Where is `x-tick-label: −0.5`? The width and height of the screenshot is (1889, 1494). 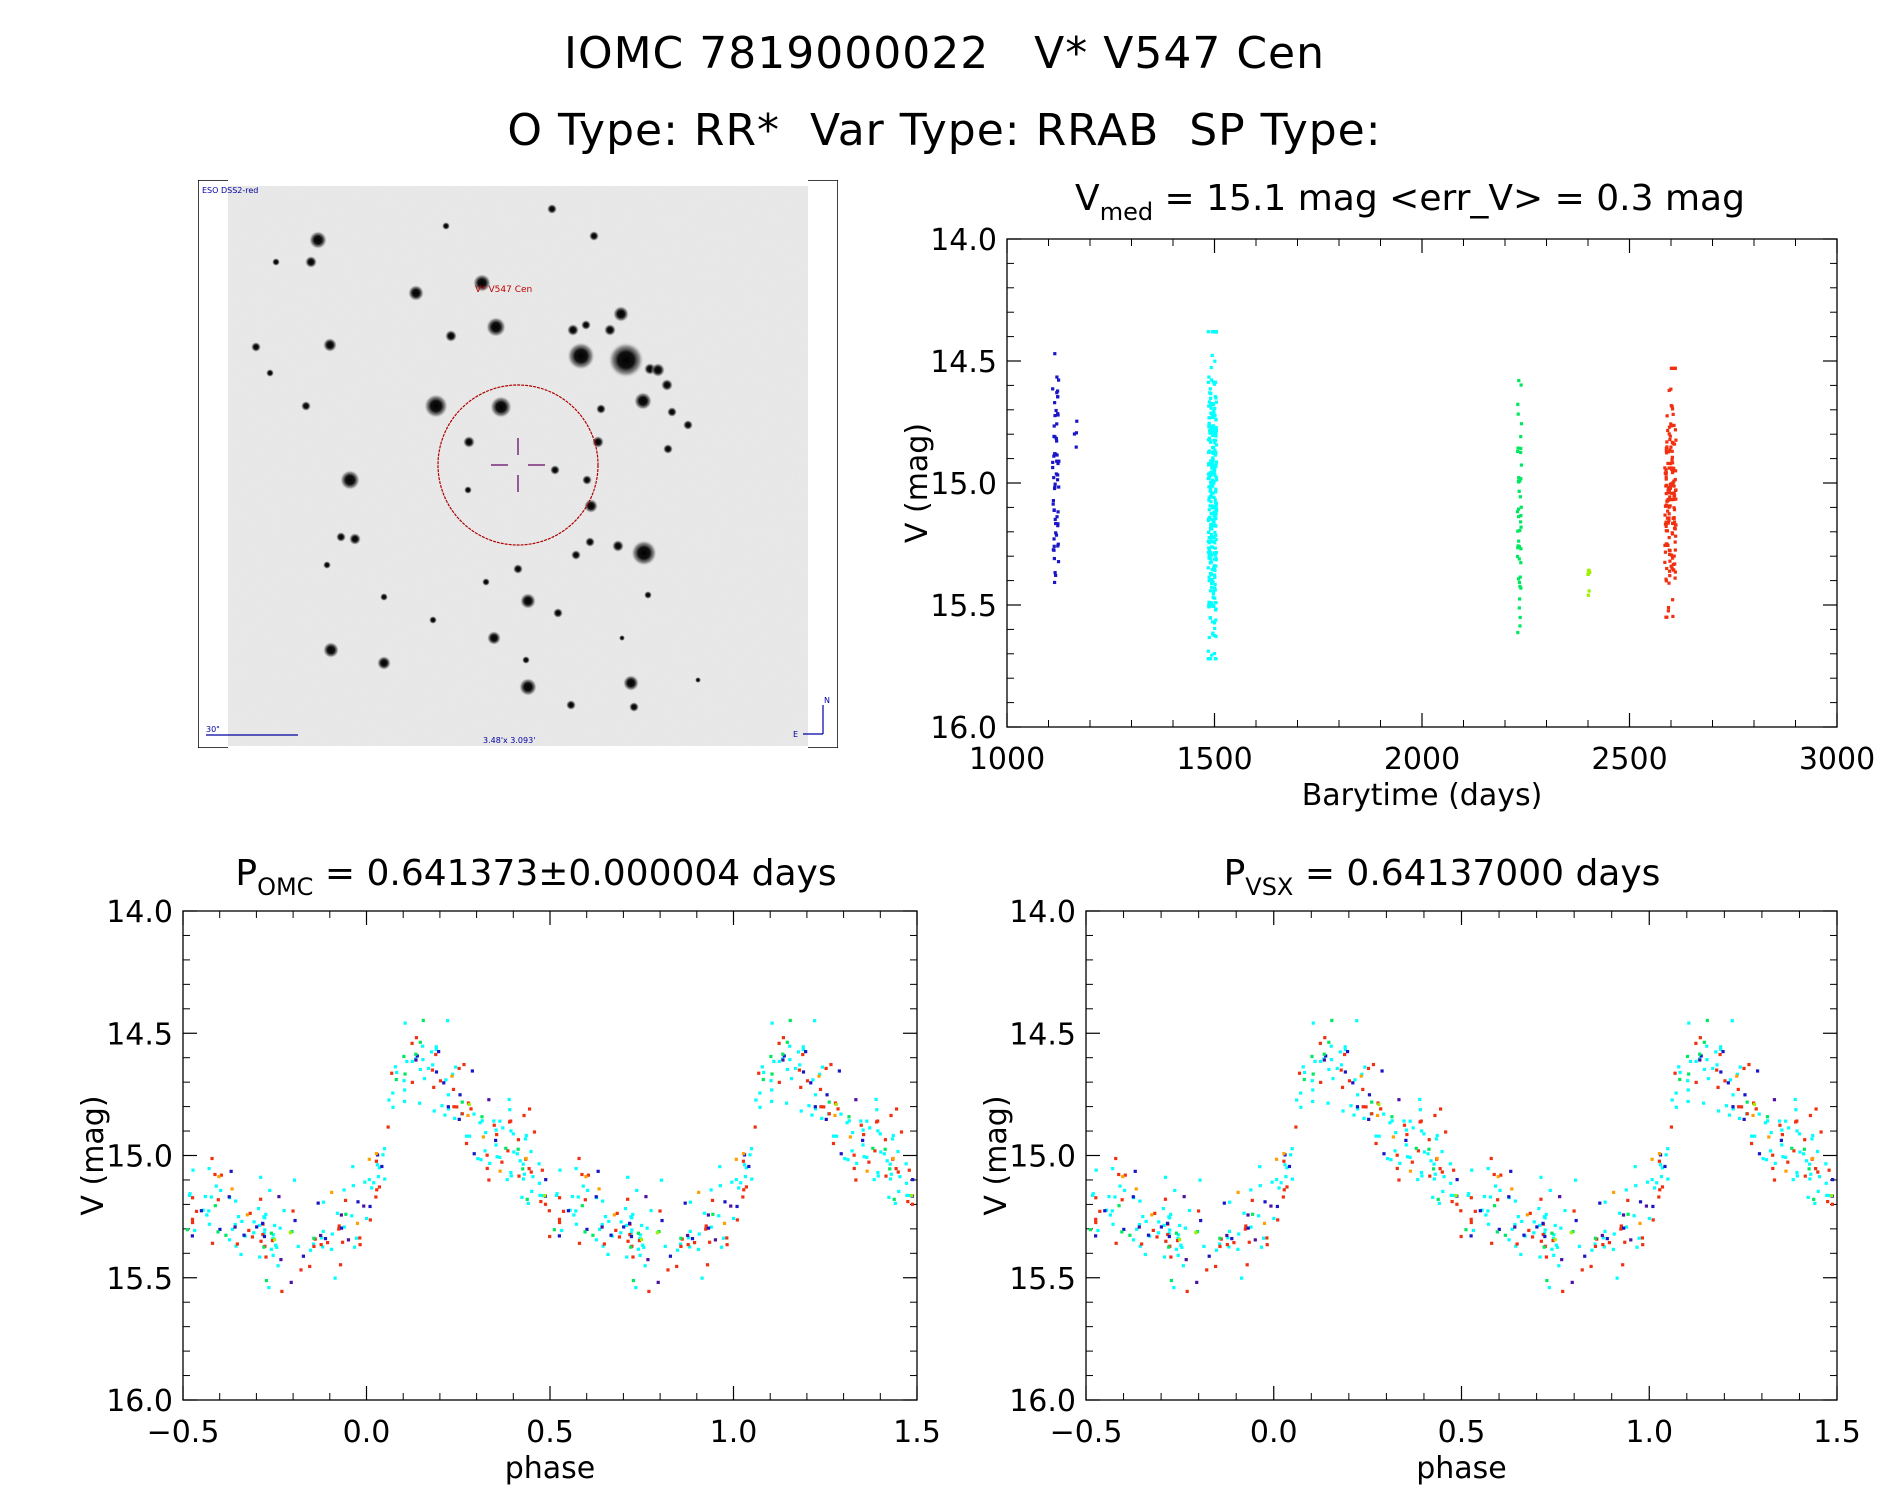
x-tick-label: −0.5 is located at coordinates (1086, 1432).